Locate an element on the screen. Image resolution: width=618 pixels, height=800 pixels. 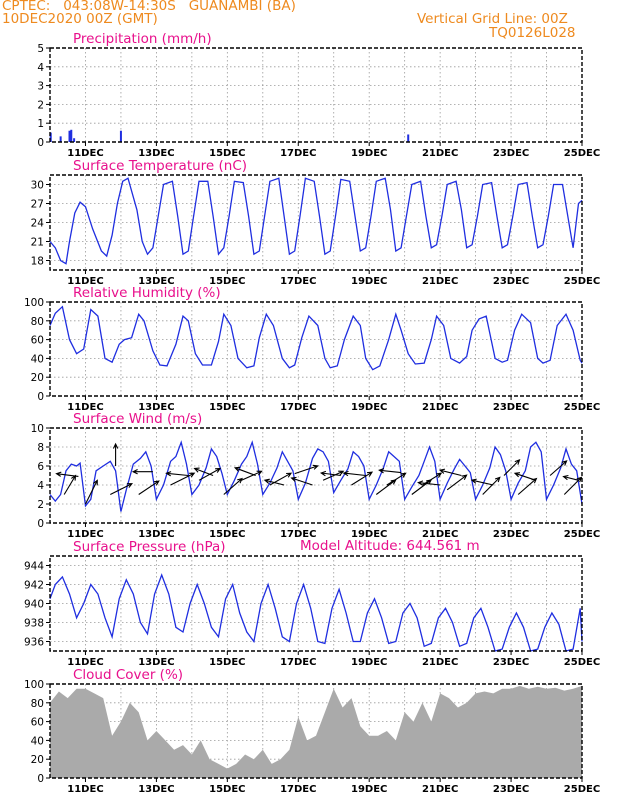
precip-xtick-label: 11DEC is located at coordinates (85, 153).